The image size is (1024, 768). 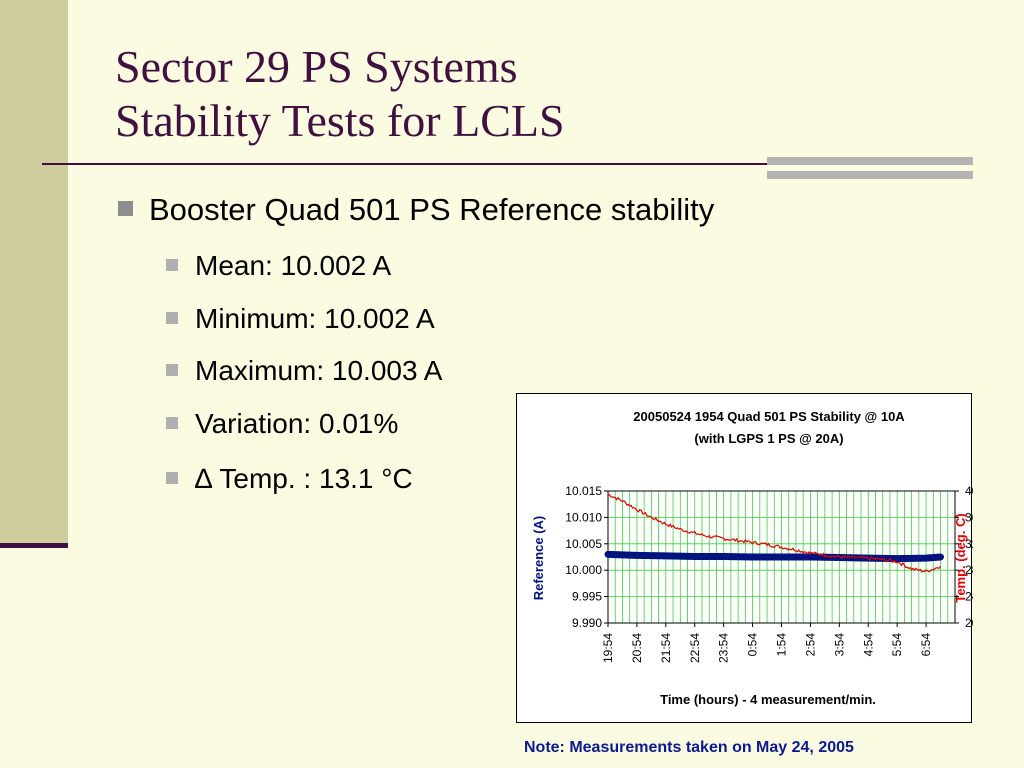 I want to click on sub-bullet-text: Variation: 0.01%, so click(x=297, y=423).